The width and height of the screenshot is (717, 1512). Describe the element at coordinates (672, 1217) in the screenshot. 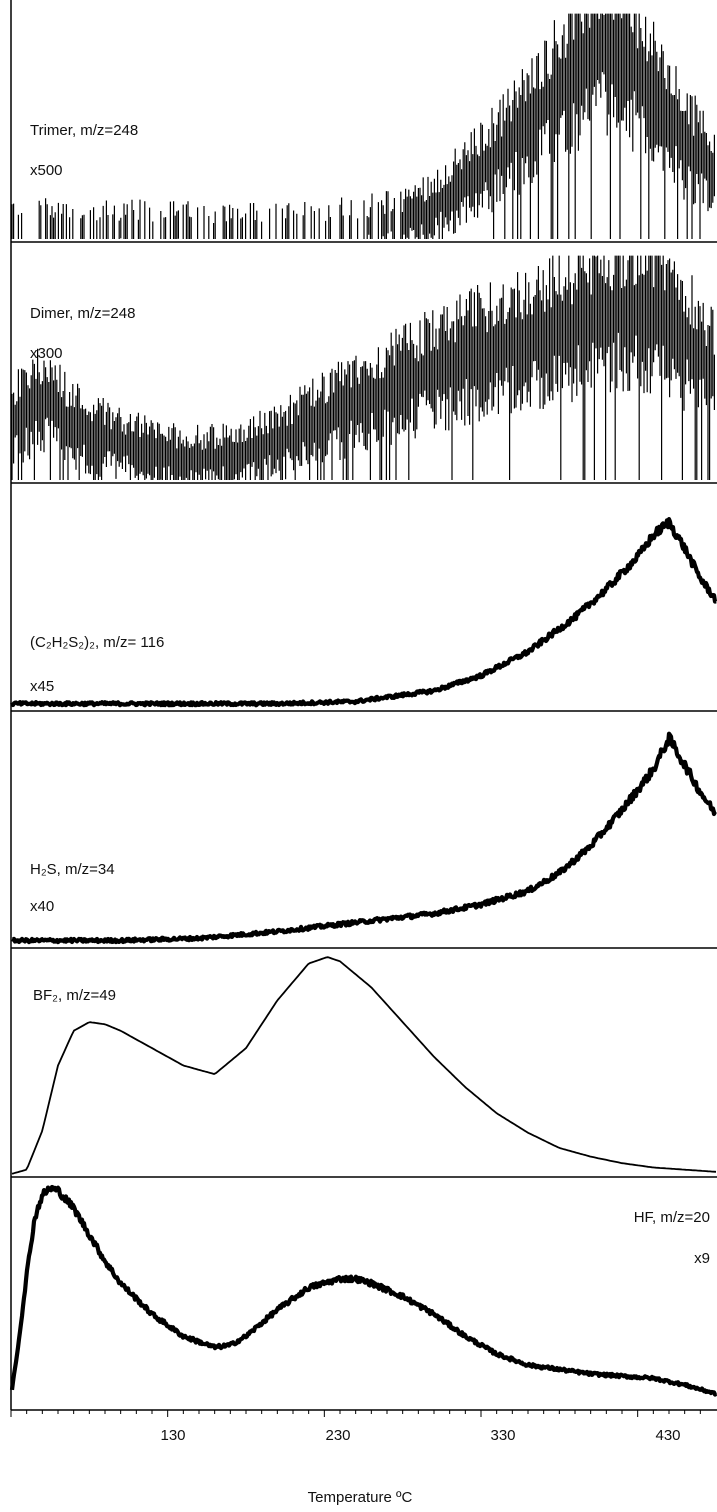

I see `series-label: HF, m/z=20` at that location.